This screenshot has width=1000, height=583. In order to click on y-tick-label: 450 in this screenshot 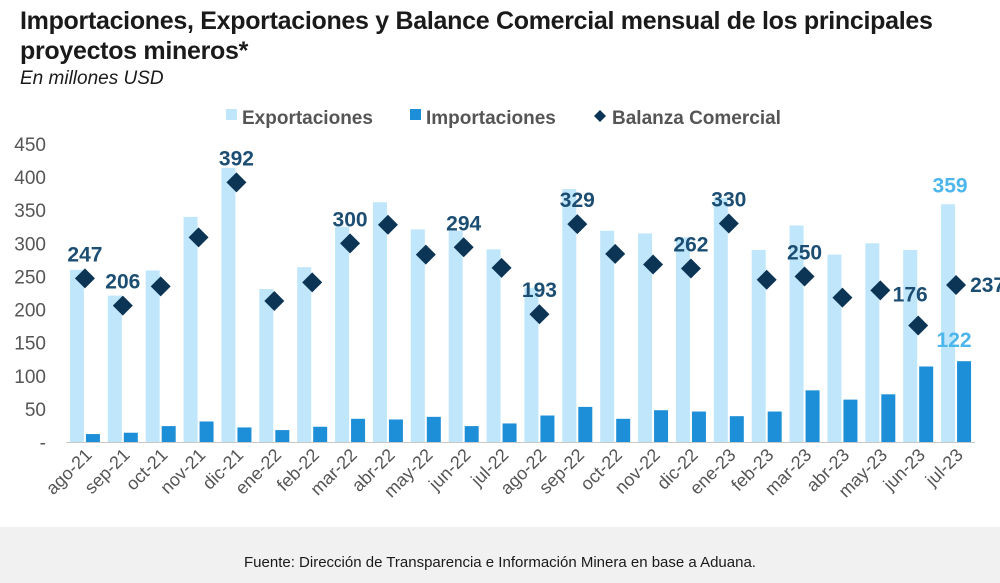, I will do `click(30, 145)`.